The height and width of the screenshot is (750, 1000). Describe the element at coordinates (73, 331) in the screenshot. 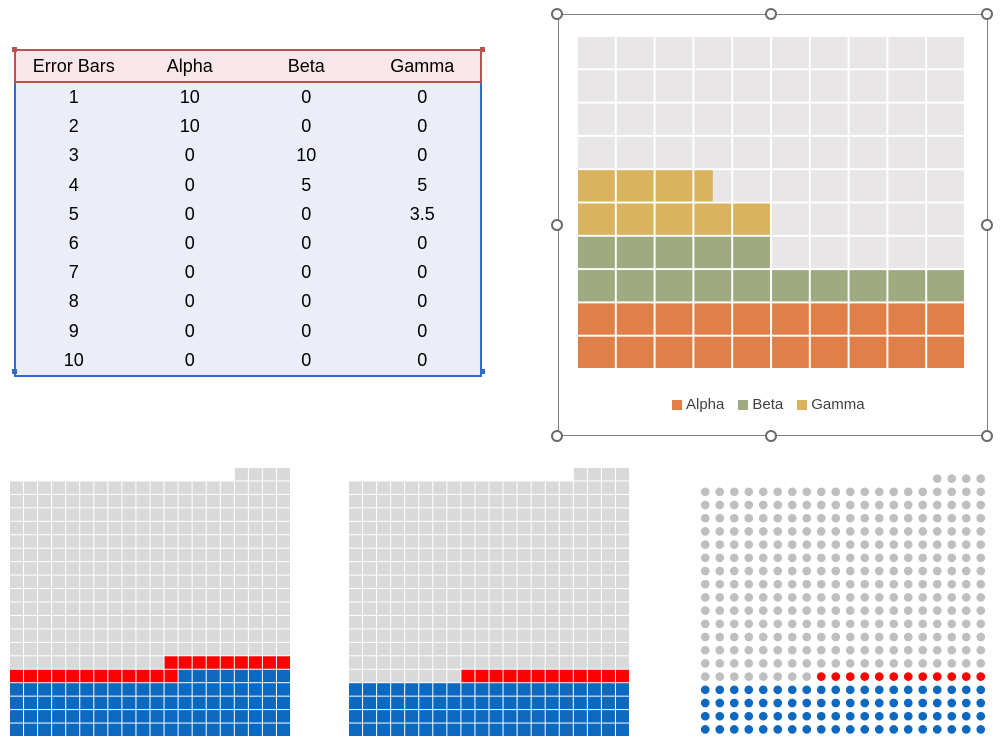

I see `table-cell: 9` at that location.